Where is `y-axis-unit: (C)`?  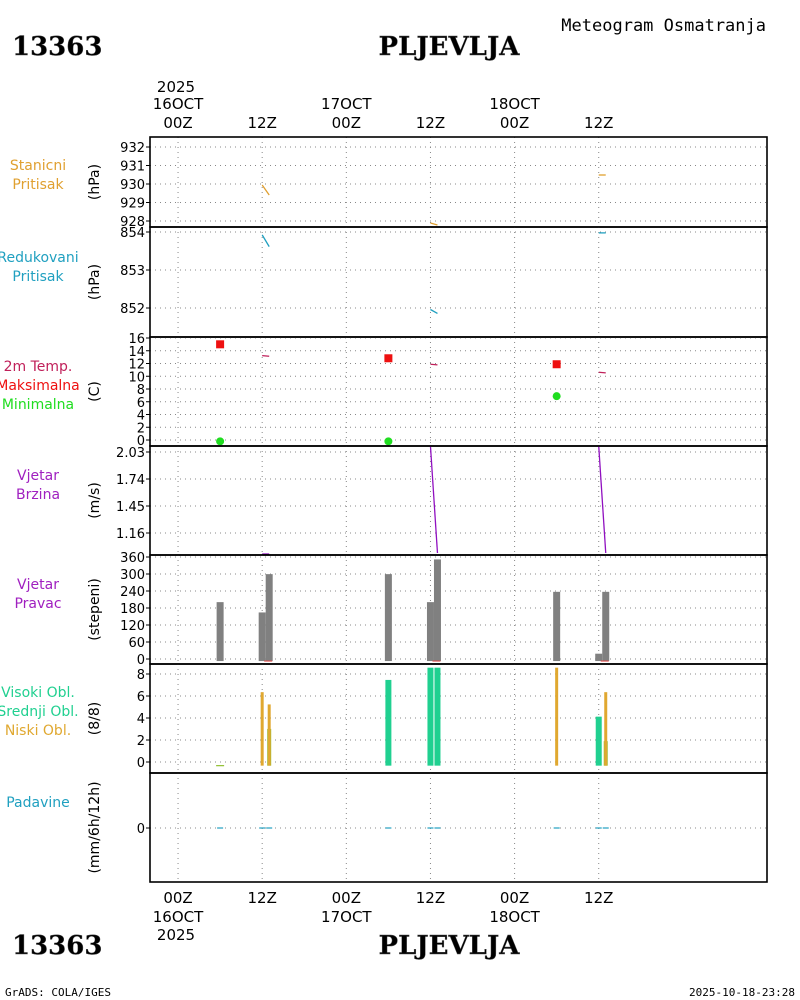
y-axis-unit: (C) is located at coordinates (95, 391).